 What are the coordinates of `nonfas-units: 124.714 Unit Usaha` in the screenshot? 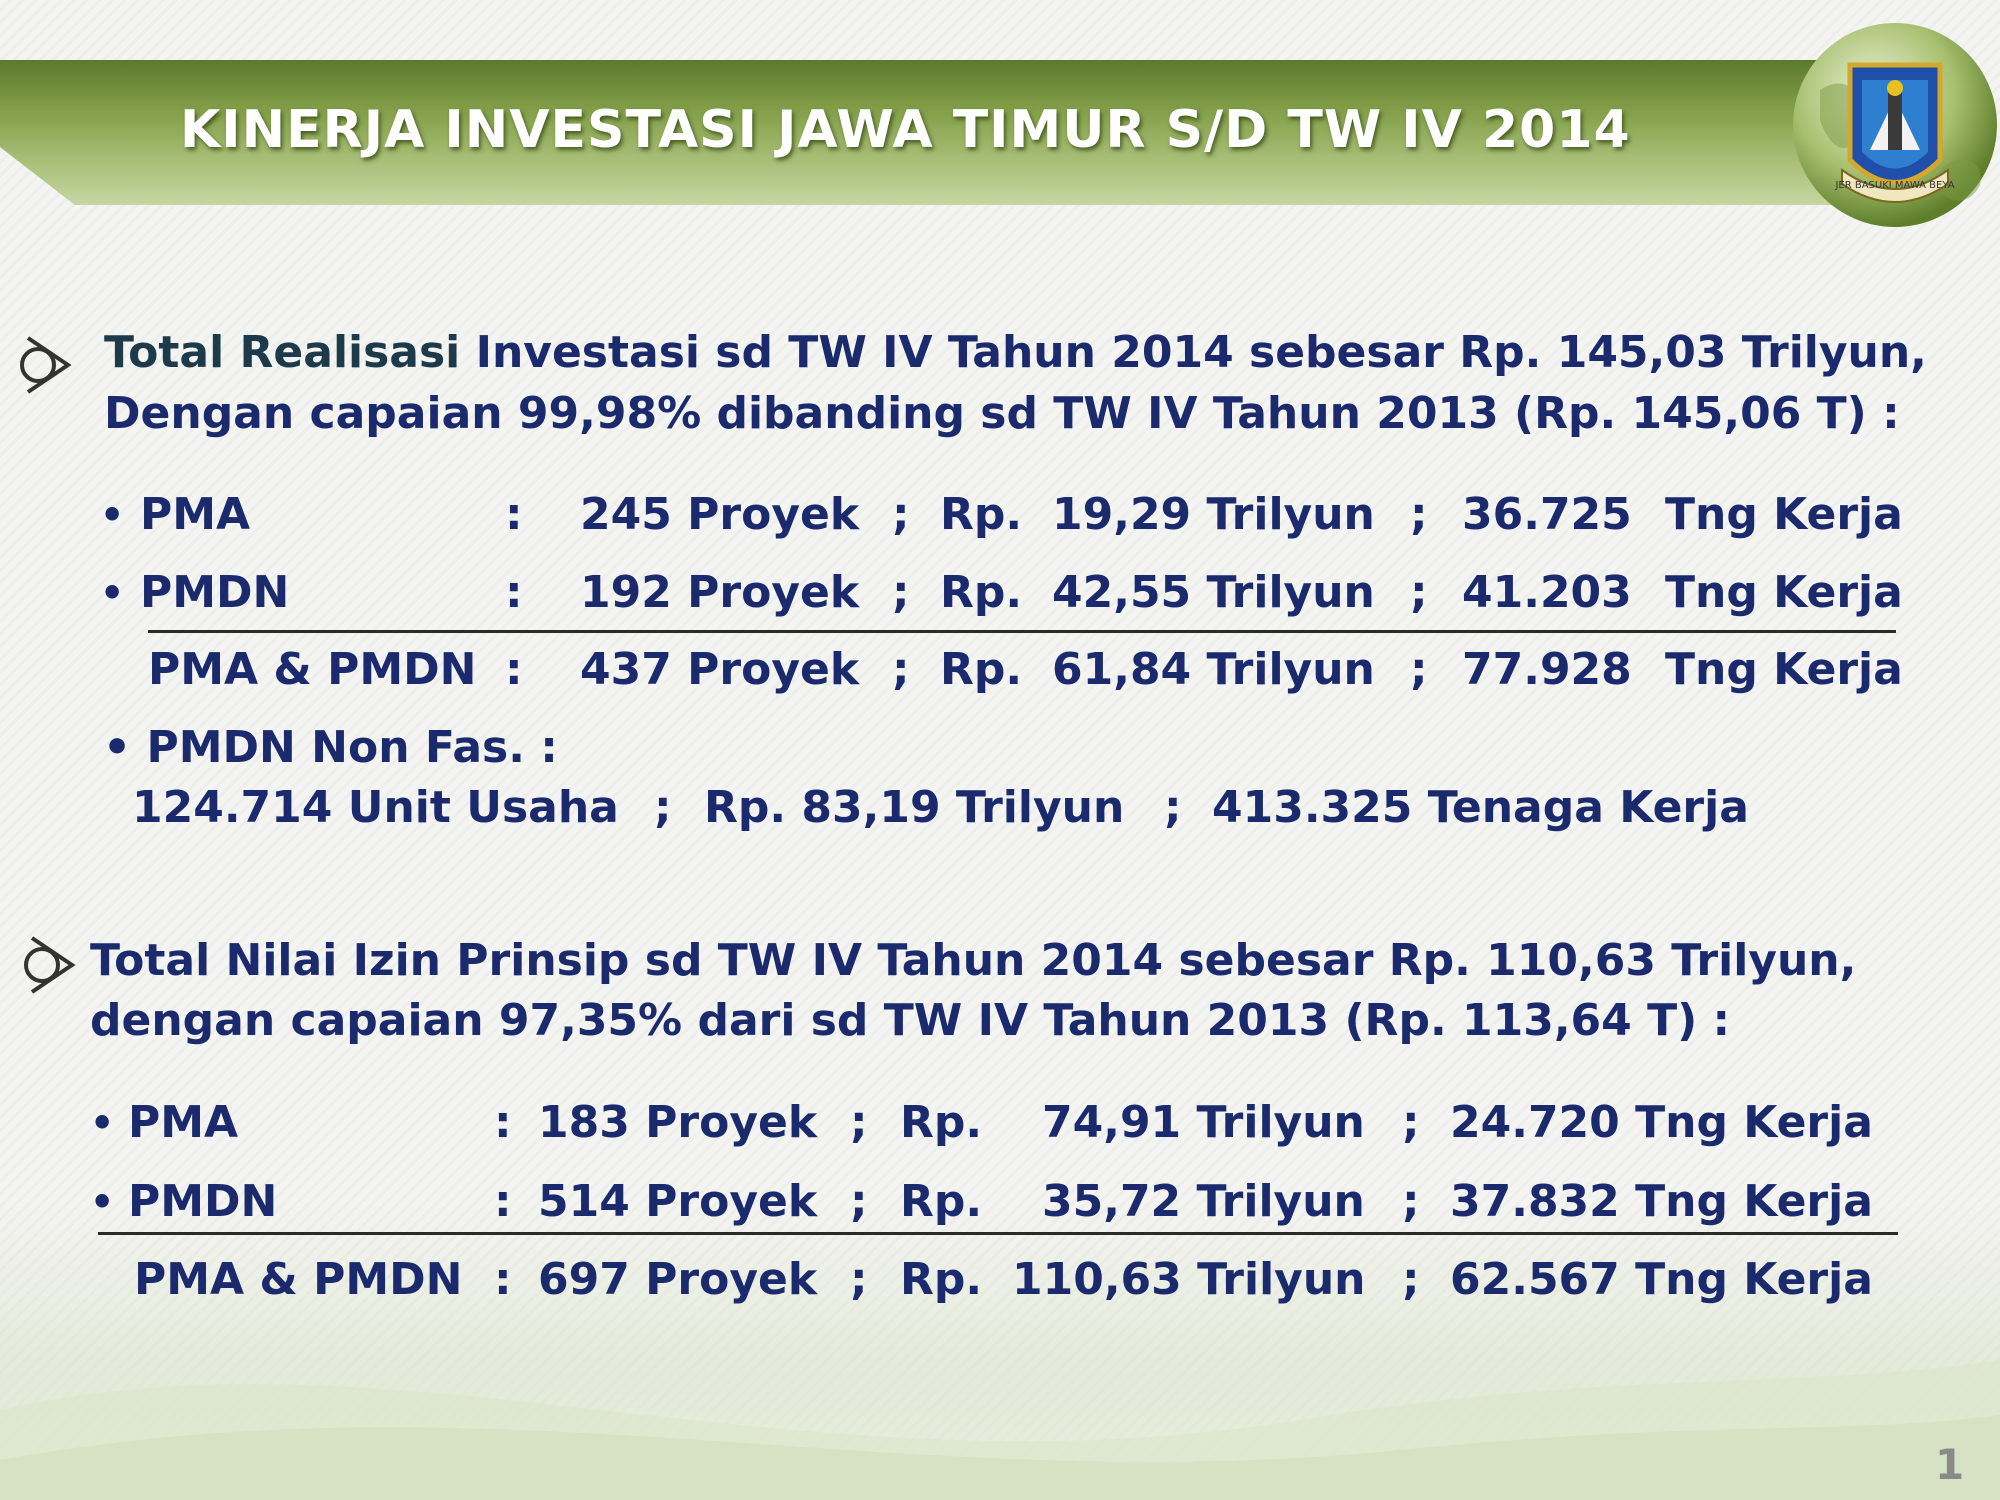 It's located at (375, 807).